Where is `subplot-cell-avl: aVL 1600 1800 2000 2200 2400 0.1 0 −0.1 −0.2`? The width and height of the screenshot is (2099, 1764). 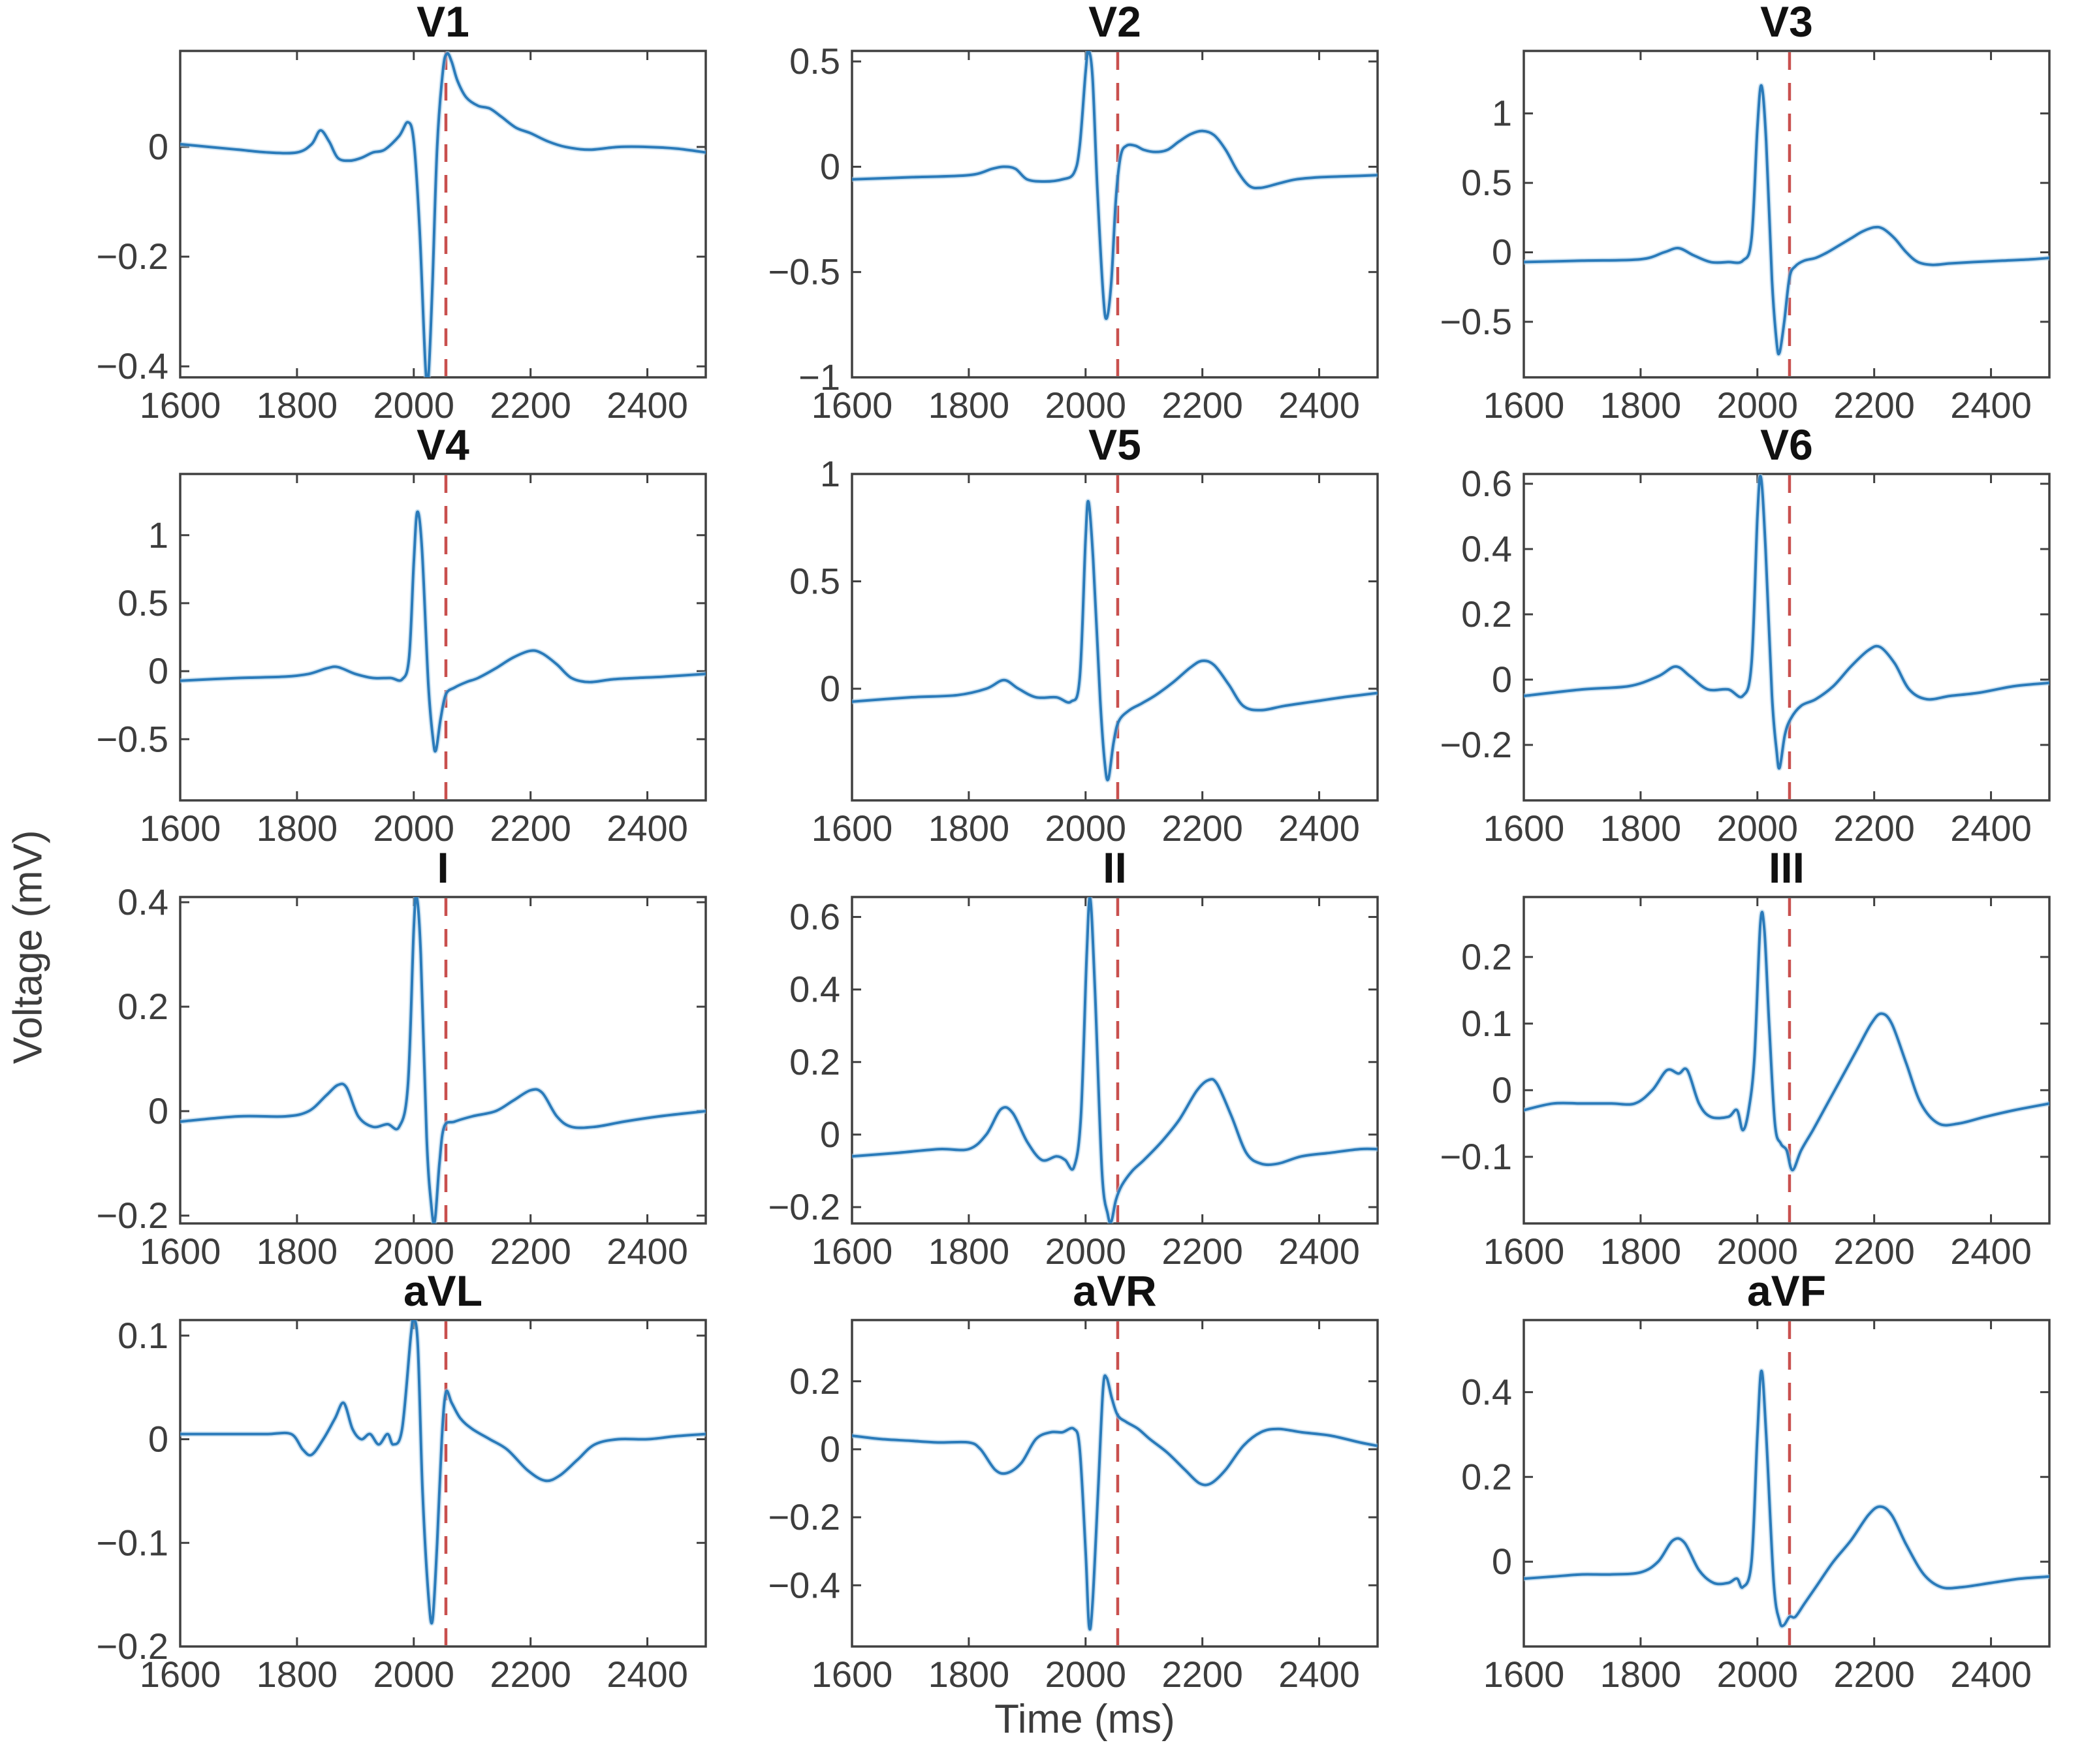
subplot-cell-avl: aVL 1600 1800 2000 2200 2400 0.1 0 −0.1 −0.2 is located at coordinates (413, 1485).